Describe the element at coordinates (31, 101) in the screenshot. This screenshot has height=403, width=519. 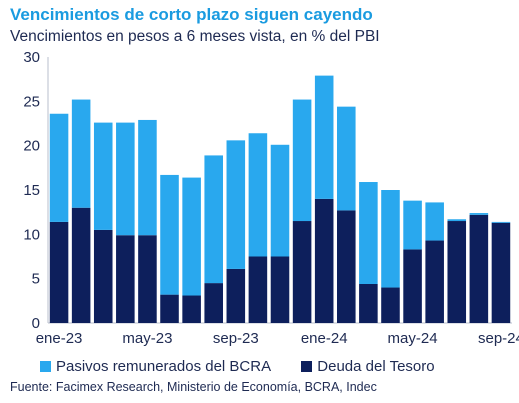
I see `y-tick-label: 25` at that location.